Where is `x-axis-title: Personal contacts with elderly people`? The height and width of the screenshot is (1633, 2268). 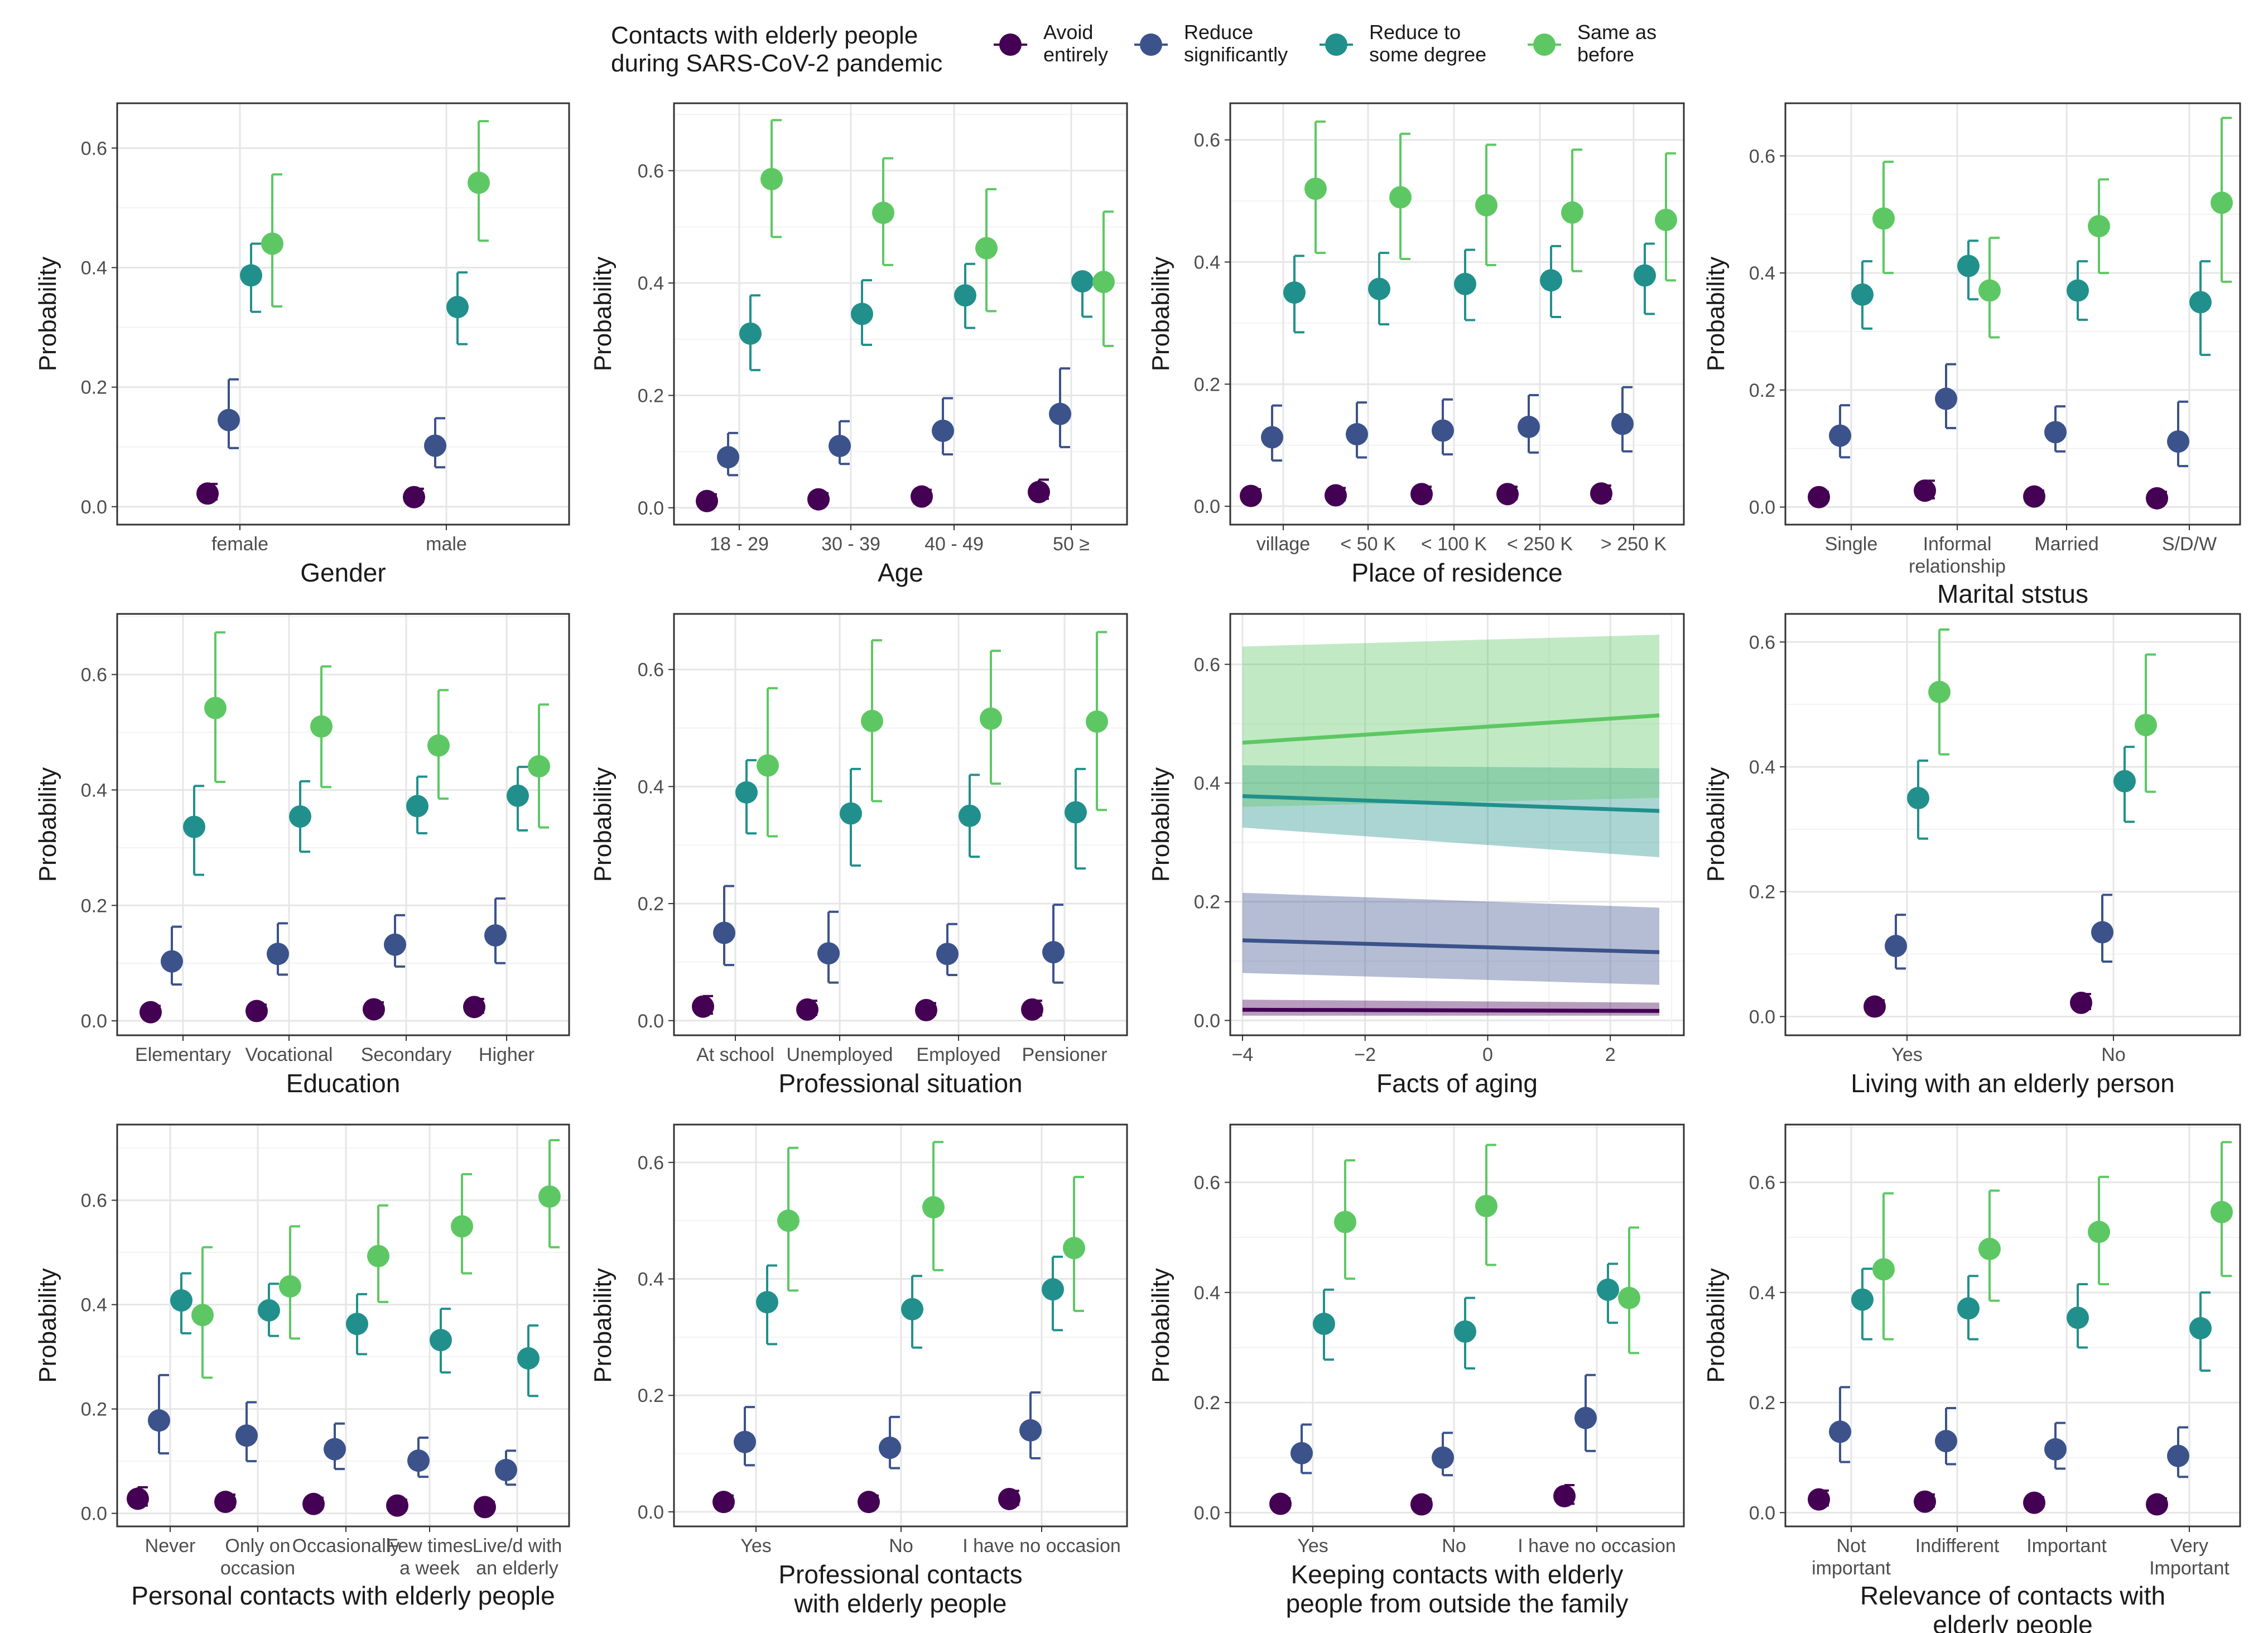
x-axis-title: Personal contacts with elderly people is located at coordinates (343, 1595).